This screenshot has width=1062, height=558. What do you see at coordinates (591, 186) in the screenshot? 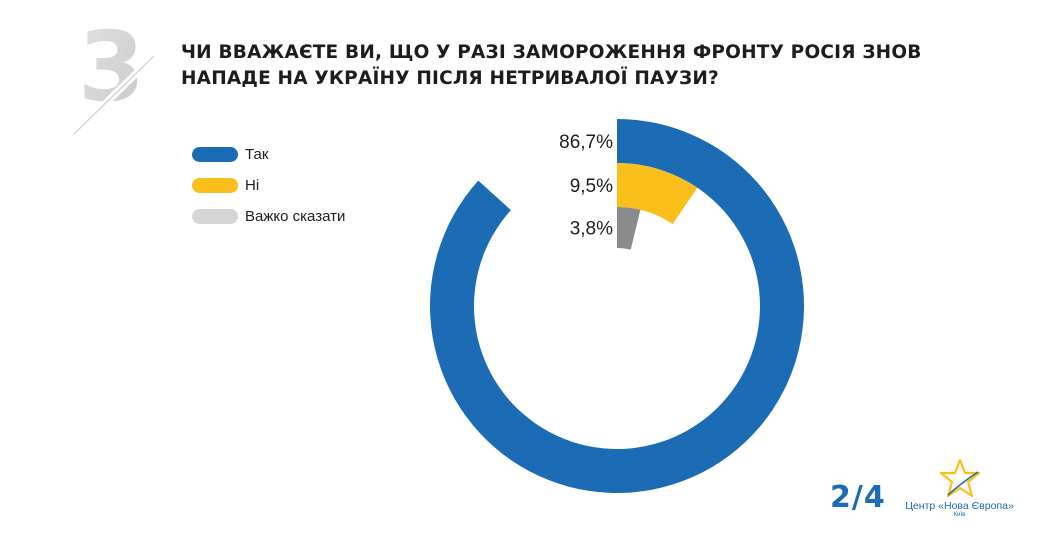
I see `slice-label-no: 9,5%` at bounding box center [591, 186].